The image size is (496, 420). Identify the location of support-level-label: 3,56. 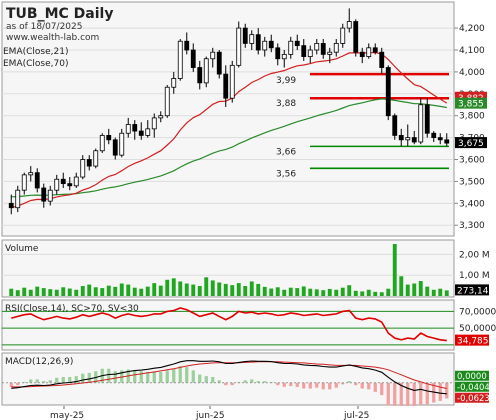
(286, 174).